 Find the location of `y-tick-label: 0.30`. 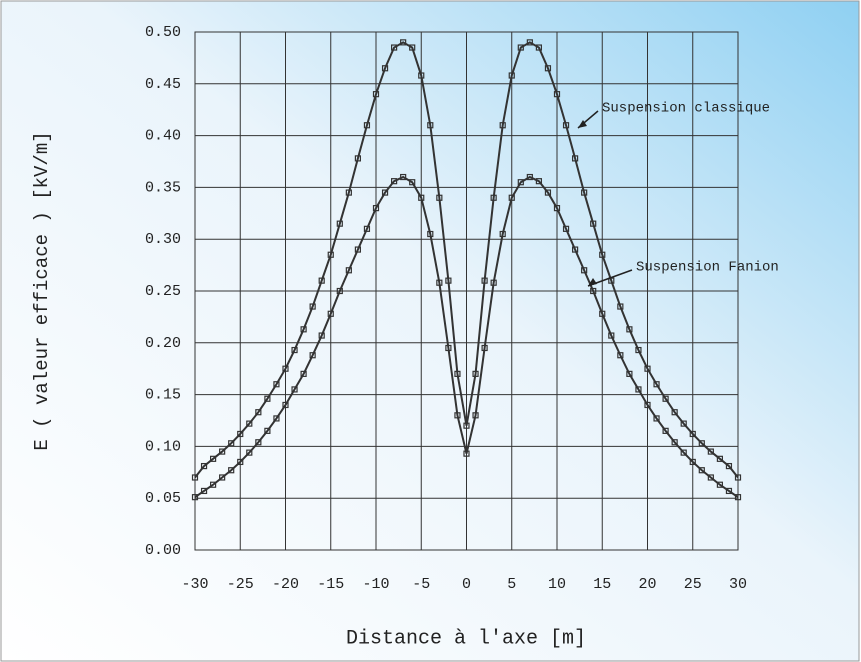

y-tick-label: 0.30 is located at coordinates (163, 239).